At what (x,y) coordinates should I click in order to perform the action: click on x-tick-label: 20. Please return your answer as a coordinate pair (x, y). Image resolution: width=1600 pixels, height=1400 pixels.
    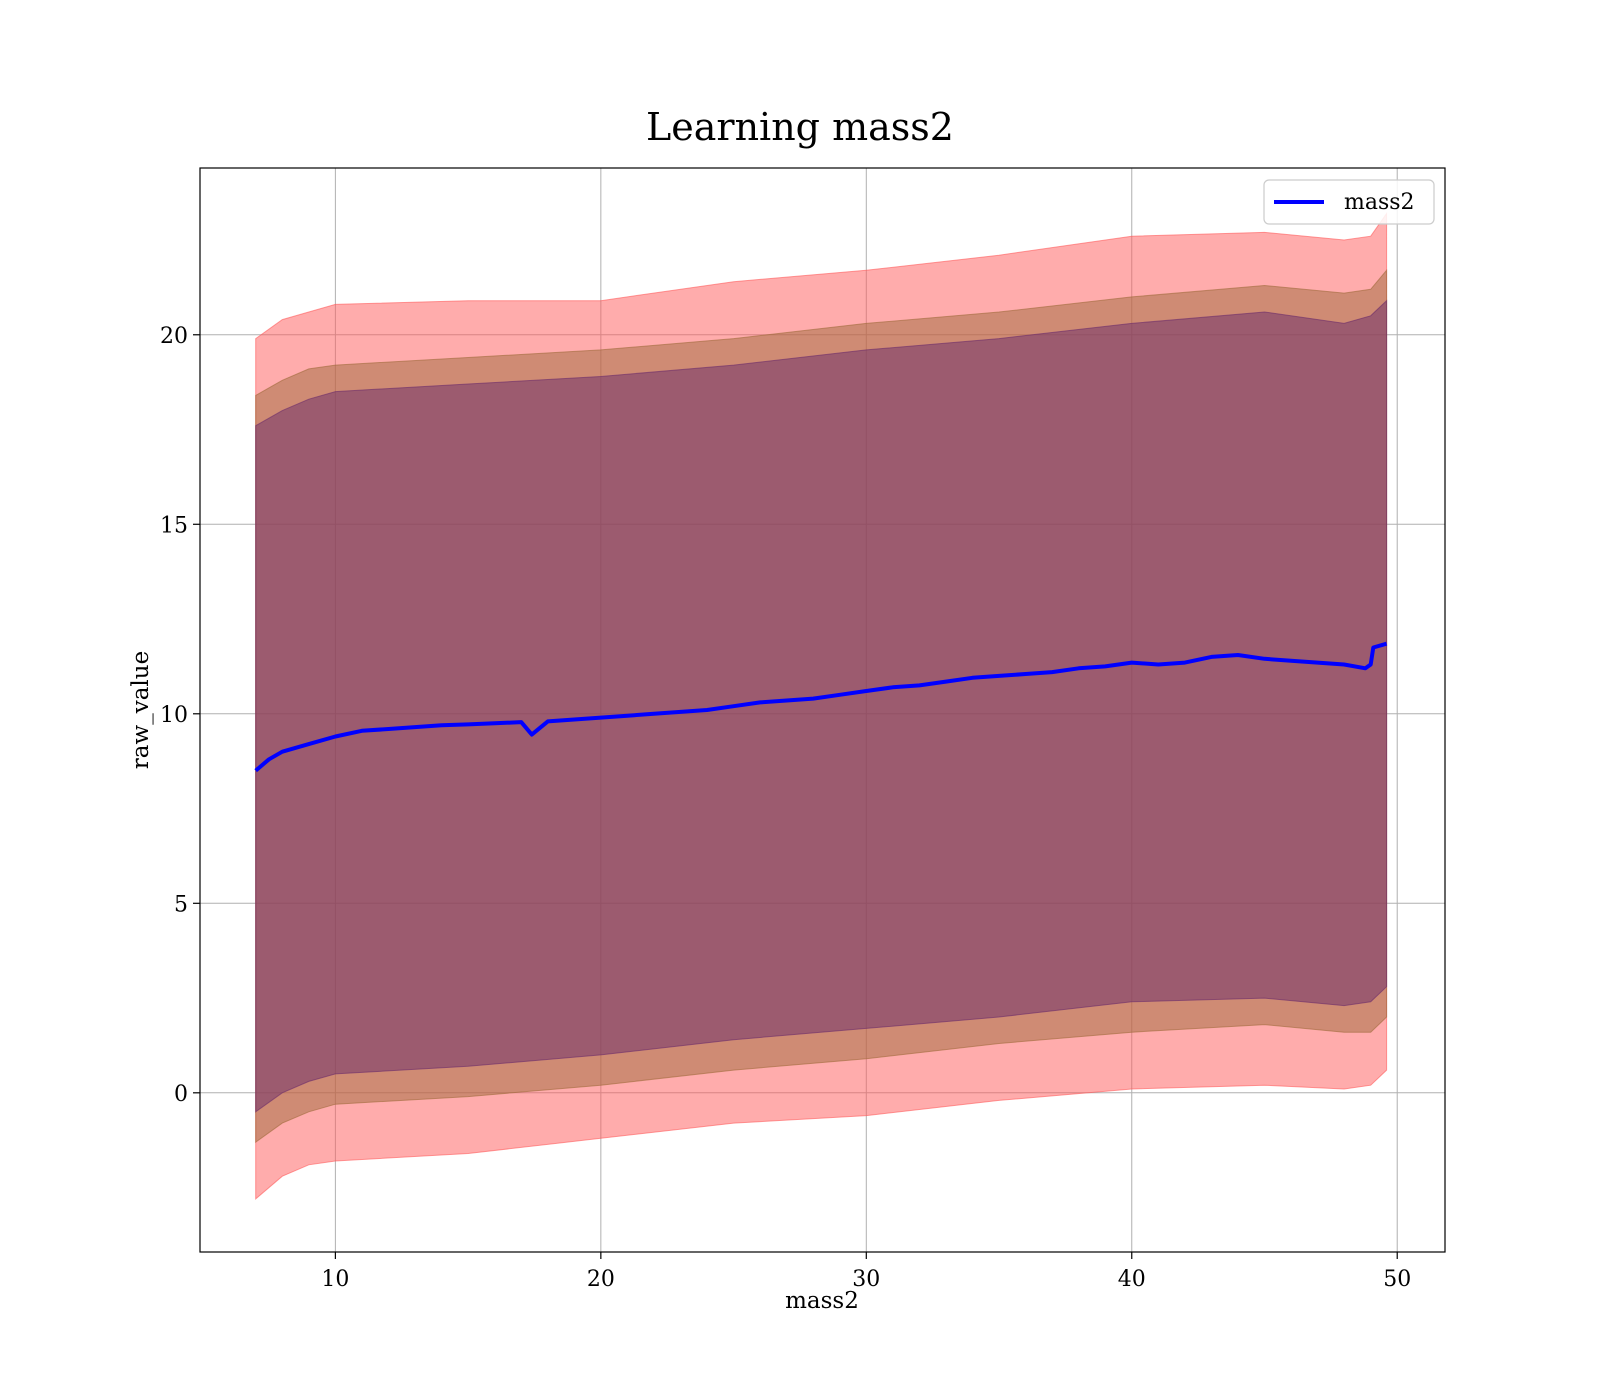
    Looking at the image, I should click on (601, 1279).